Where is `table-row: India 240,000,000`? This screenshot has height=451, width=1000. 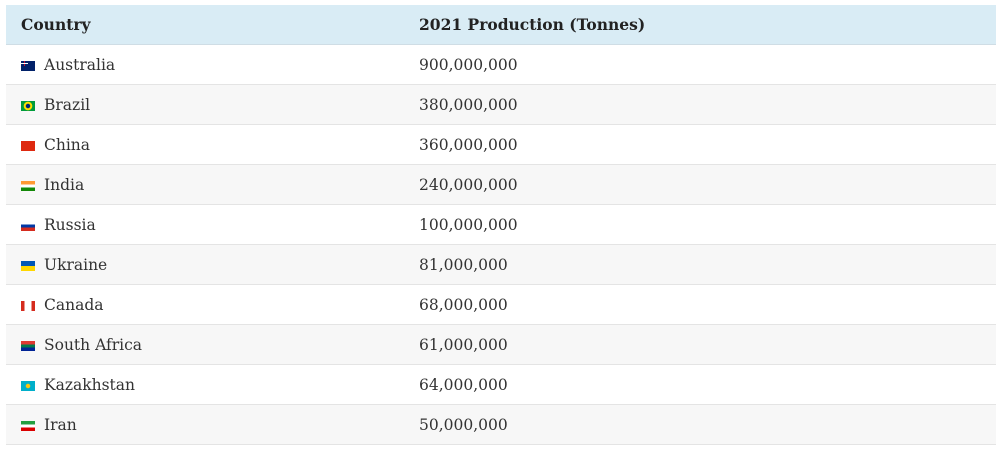
table-row: India 240,000,000 is located at coordinates (501, 184).